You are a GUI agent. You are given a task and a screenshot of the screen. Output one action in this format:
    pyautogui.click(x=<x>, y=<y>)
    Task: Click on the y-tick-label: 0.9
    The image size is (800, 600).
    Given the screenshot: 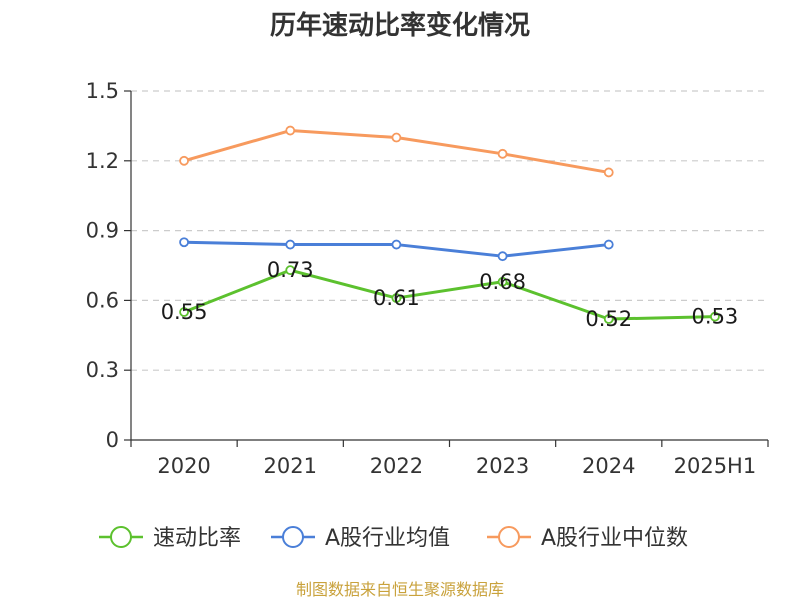 What is the action you would take?
    pyautogui.click(x=102, y=231)
    